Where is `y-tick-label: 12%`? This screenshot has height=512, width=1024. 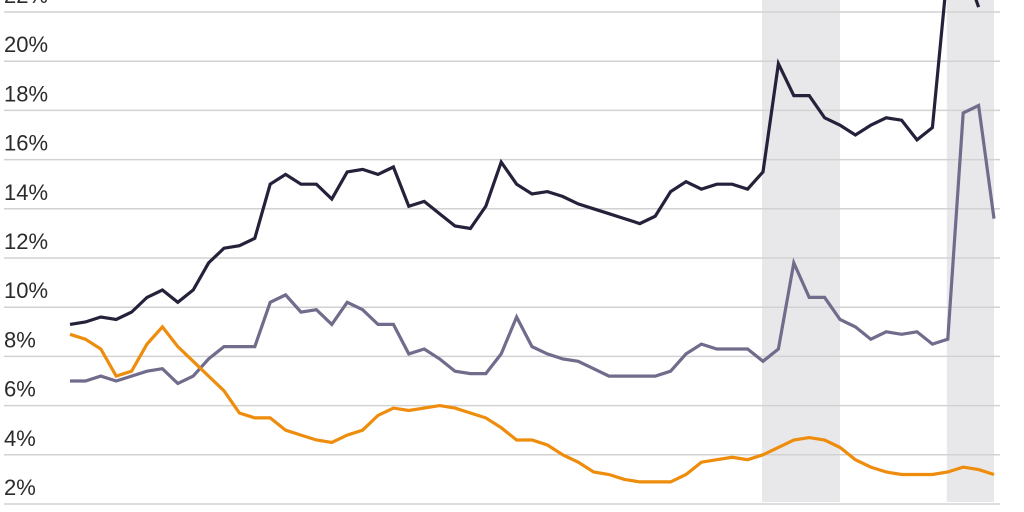
y-tick-label: 12% is located at coordinates (26, 241).